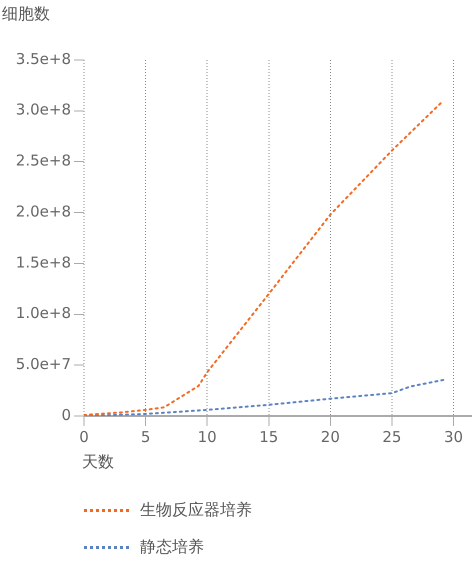 The width and height of the screenshot is (475, 564). I want to click on x-axis-title: 天数, so click(98, 462).